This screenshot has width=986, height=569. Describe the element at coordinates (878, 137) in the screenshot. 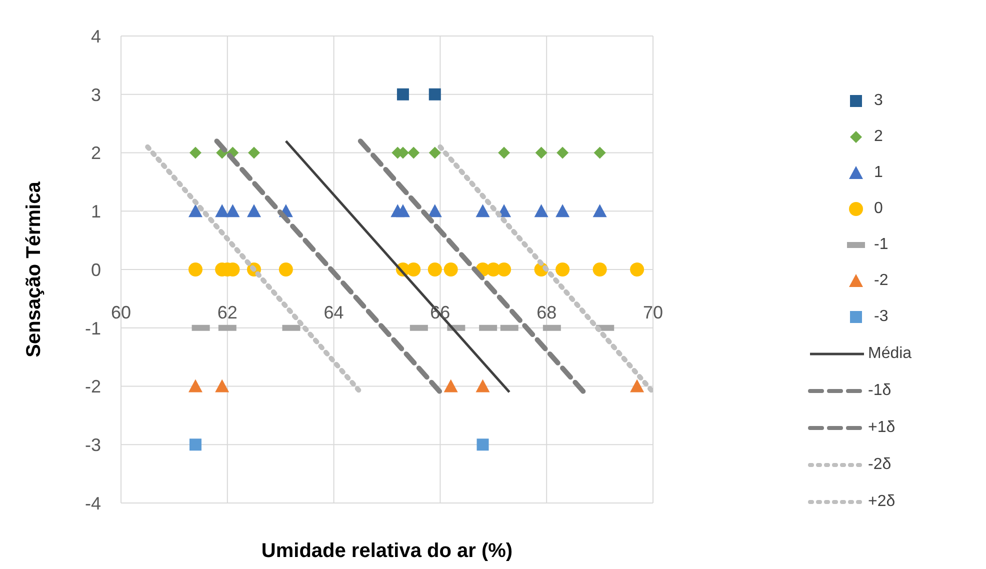

I see `legend-label: 2` at that location.